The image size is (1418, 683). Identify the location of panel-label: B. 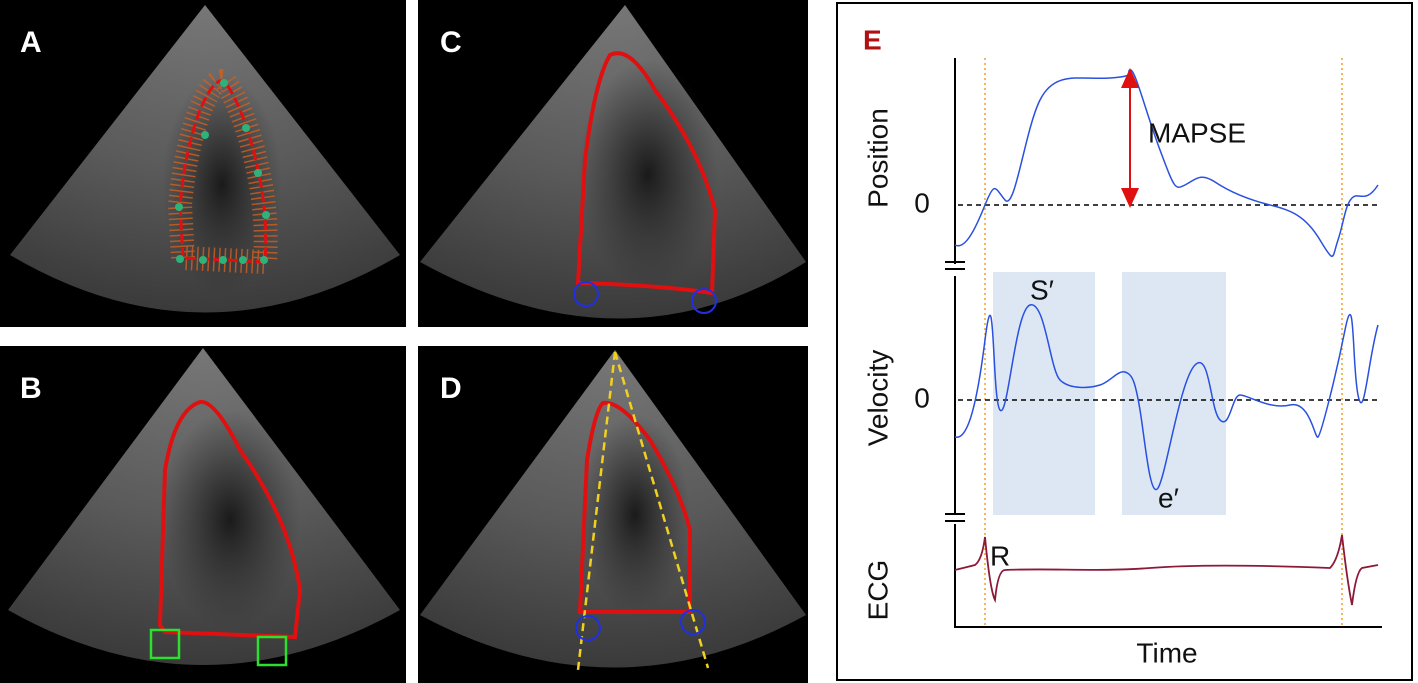
(31, 388).